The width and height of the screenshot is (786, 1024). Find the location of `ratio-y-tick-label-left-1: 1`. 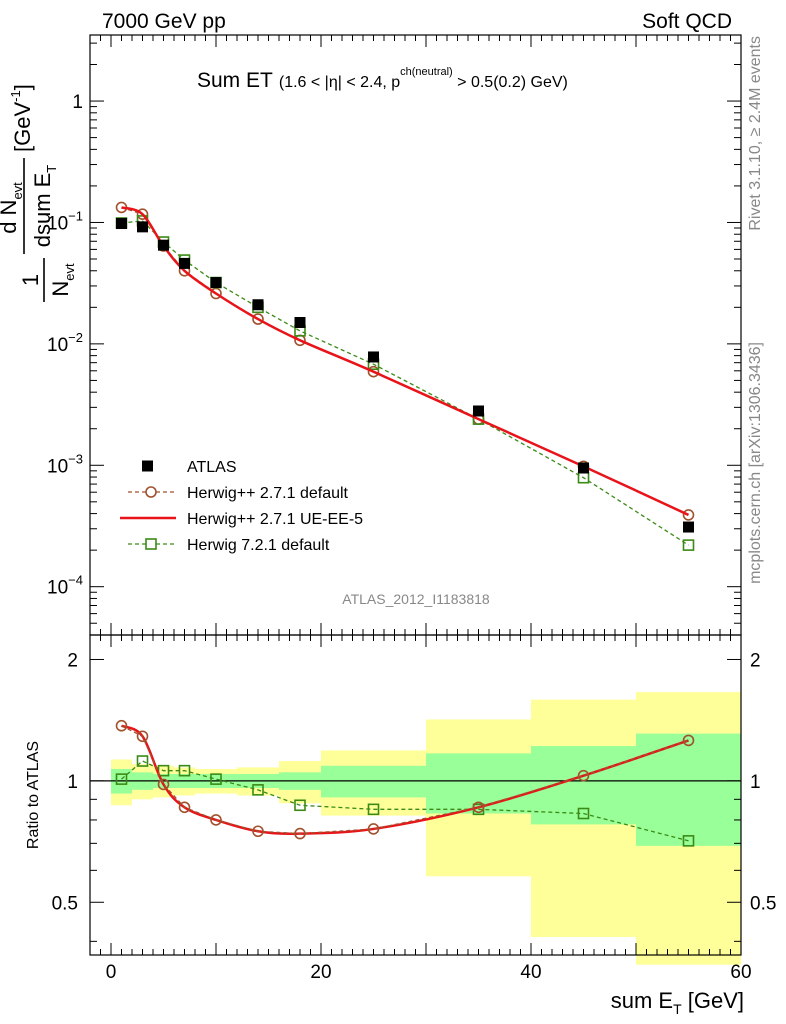

ratio-y-tick-label-left-1: 1 is located at coordinates (72, 782).